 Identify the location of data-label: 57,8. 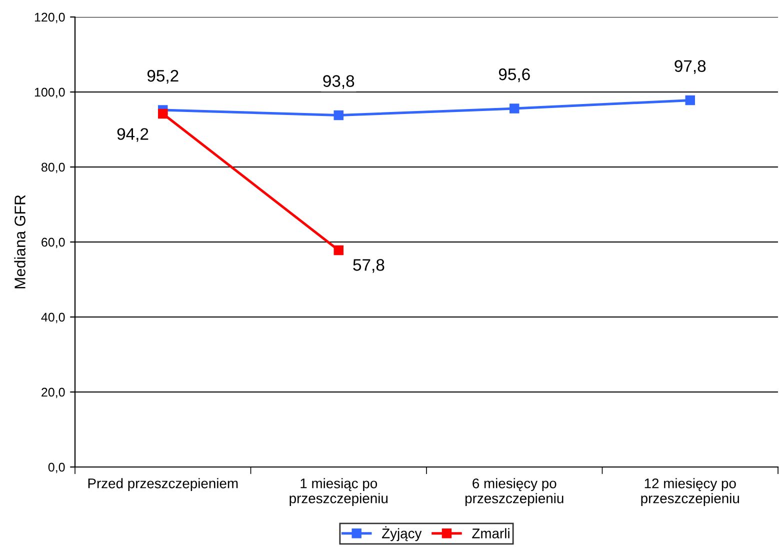
(368, 266).